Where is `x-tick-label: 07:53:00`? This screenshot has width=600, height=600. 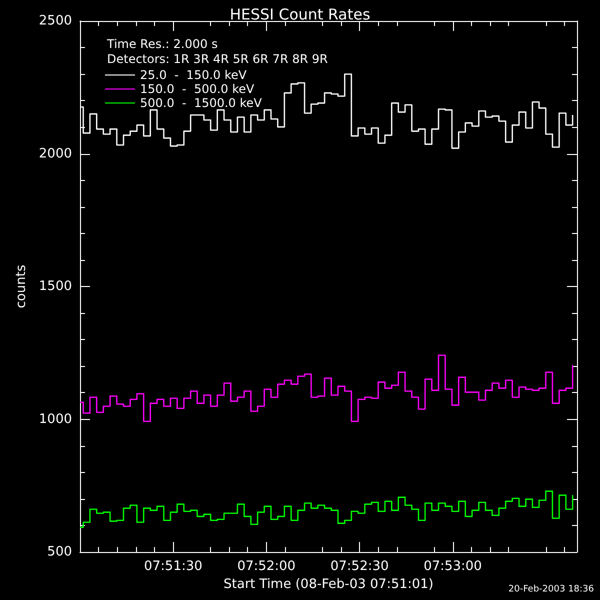 x-tick-label: 07:53:00 is located at coordinates (453, 566).